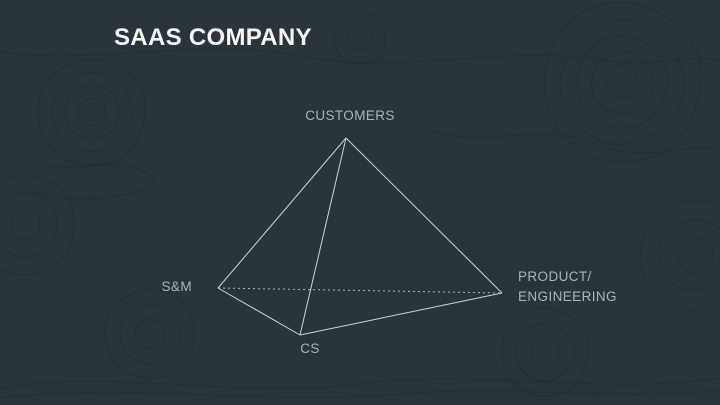 The image size is (720, 405). What do you see at coordinates (567, 296) in the screenshot?
I see `vertex-label-product-line2: ENGINEERING` at bounding box center [567, 296].